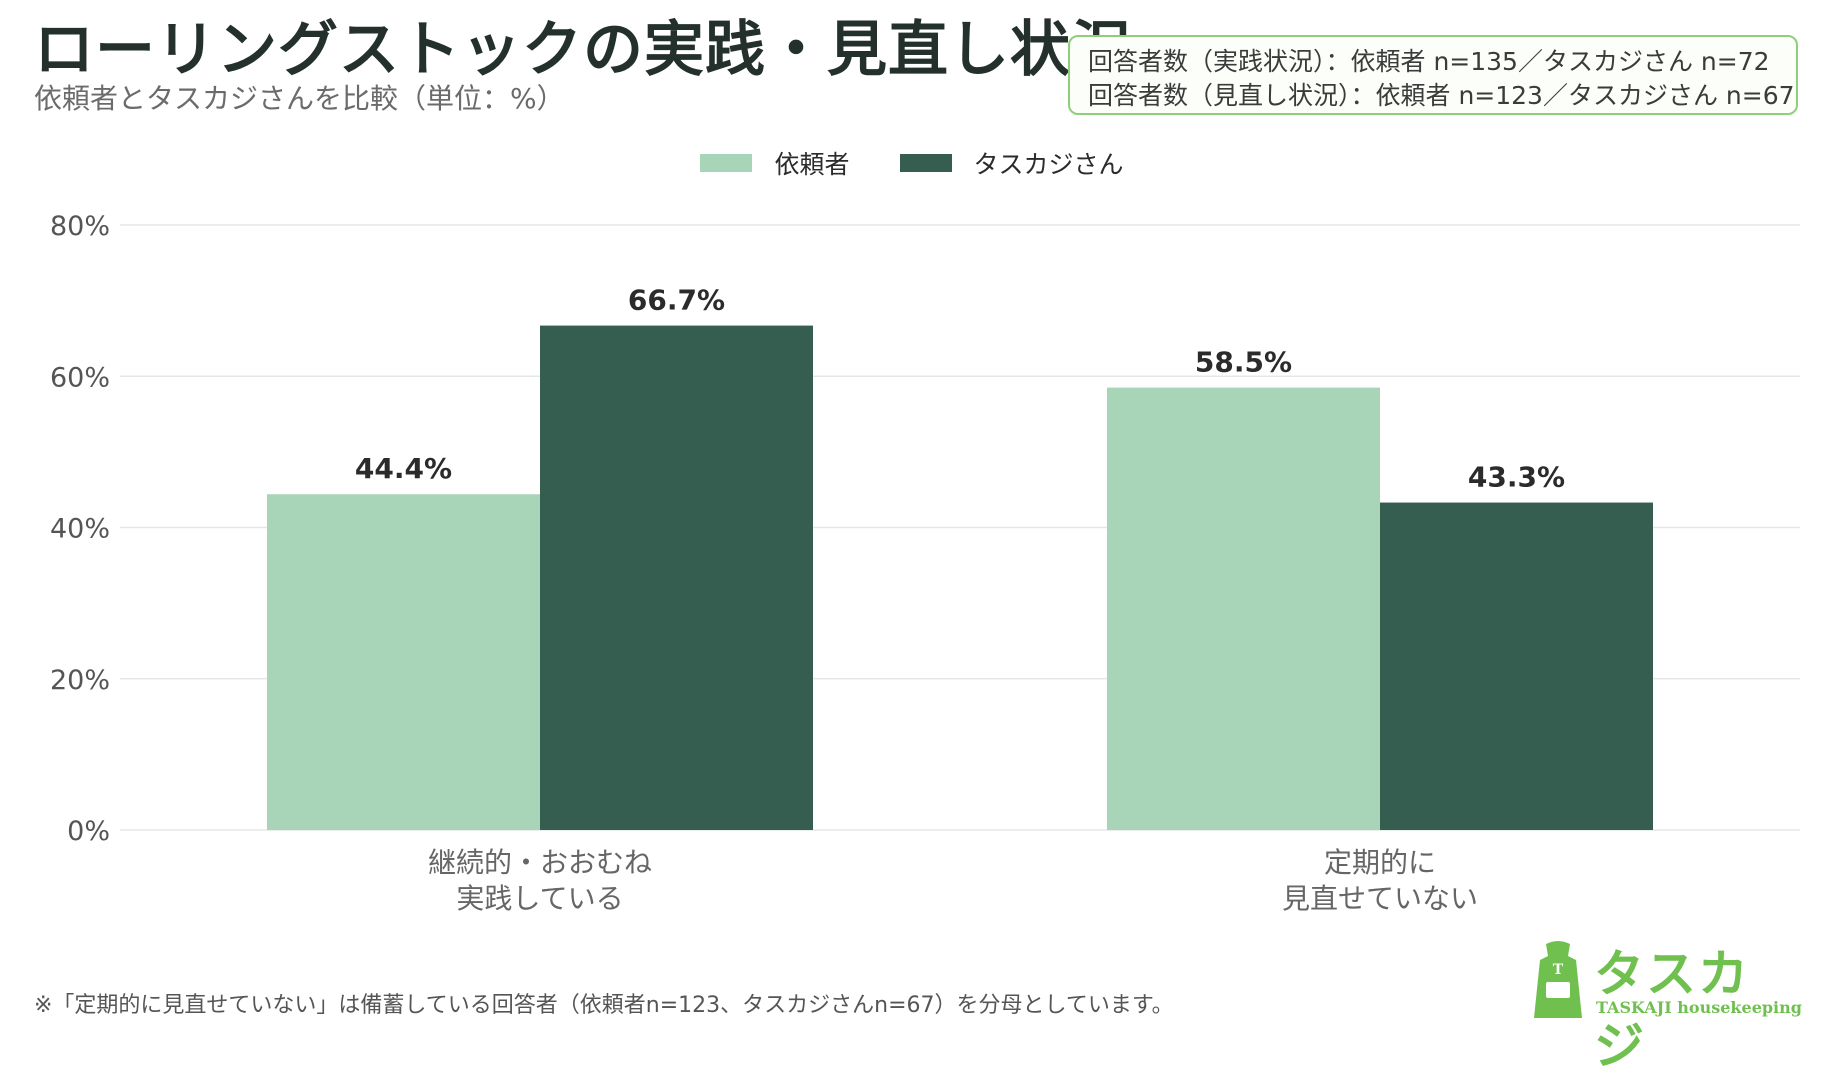  Describe the element at coordinates (1441, 95) in the screenshot. I see `sample-size-line-review: 回答者数（見直し状況）：依頼者 n=123／タスカジさん n=67` at that location.